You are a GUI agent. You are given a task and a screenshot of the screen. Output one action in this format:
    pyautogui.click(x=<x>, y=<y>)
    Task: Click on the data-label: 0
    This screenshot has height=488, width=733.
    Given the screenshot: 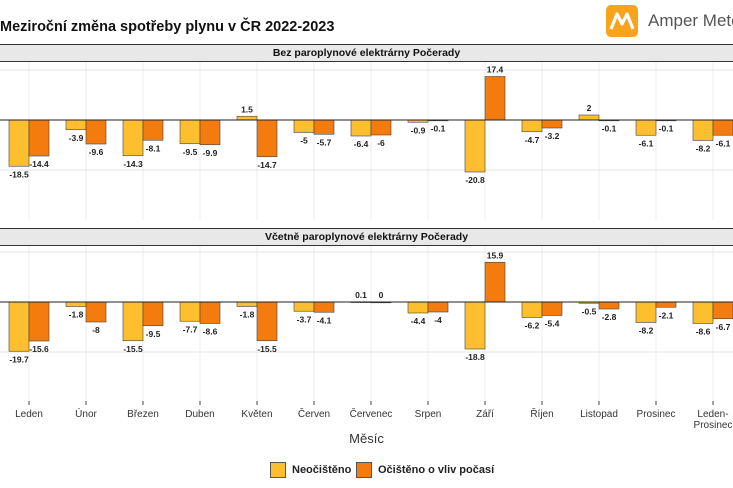 What is the action you would take?
    pyautogui.click(x=381, y=295)
    